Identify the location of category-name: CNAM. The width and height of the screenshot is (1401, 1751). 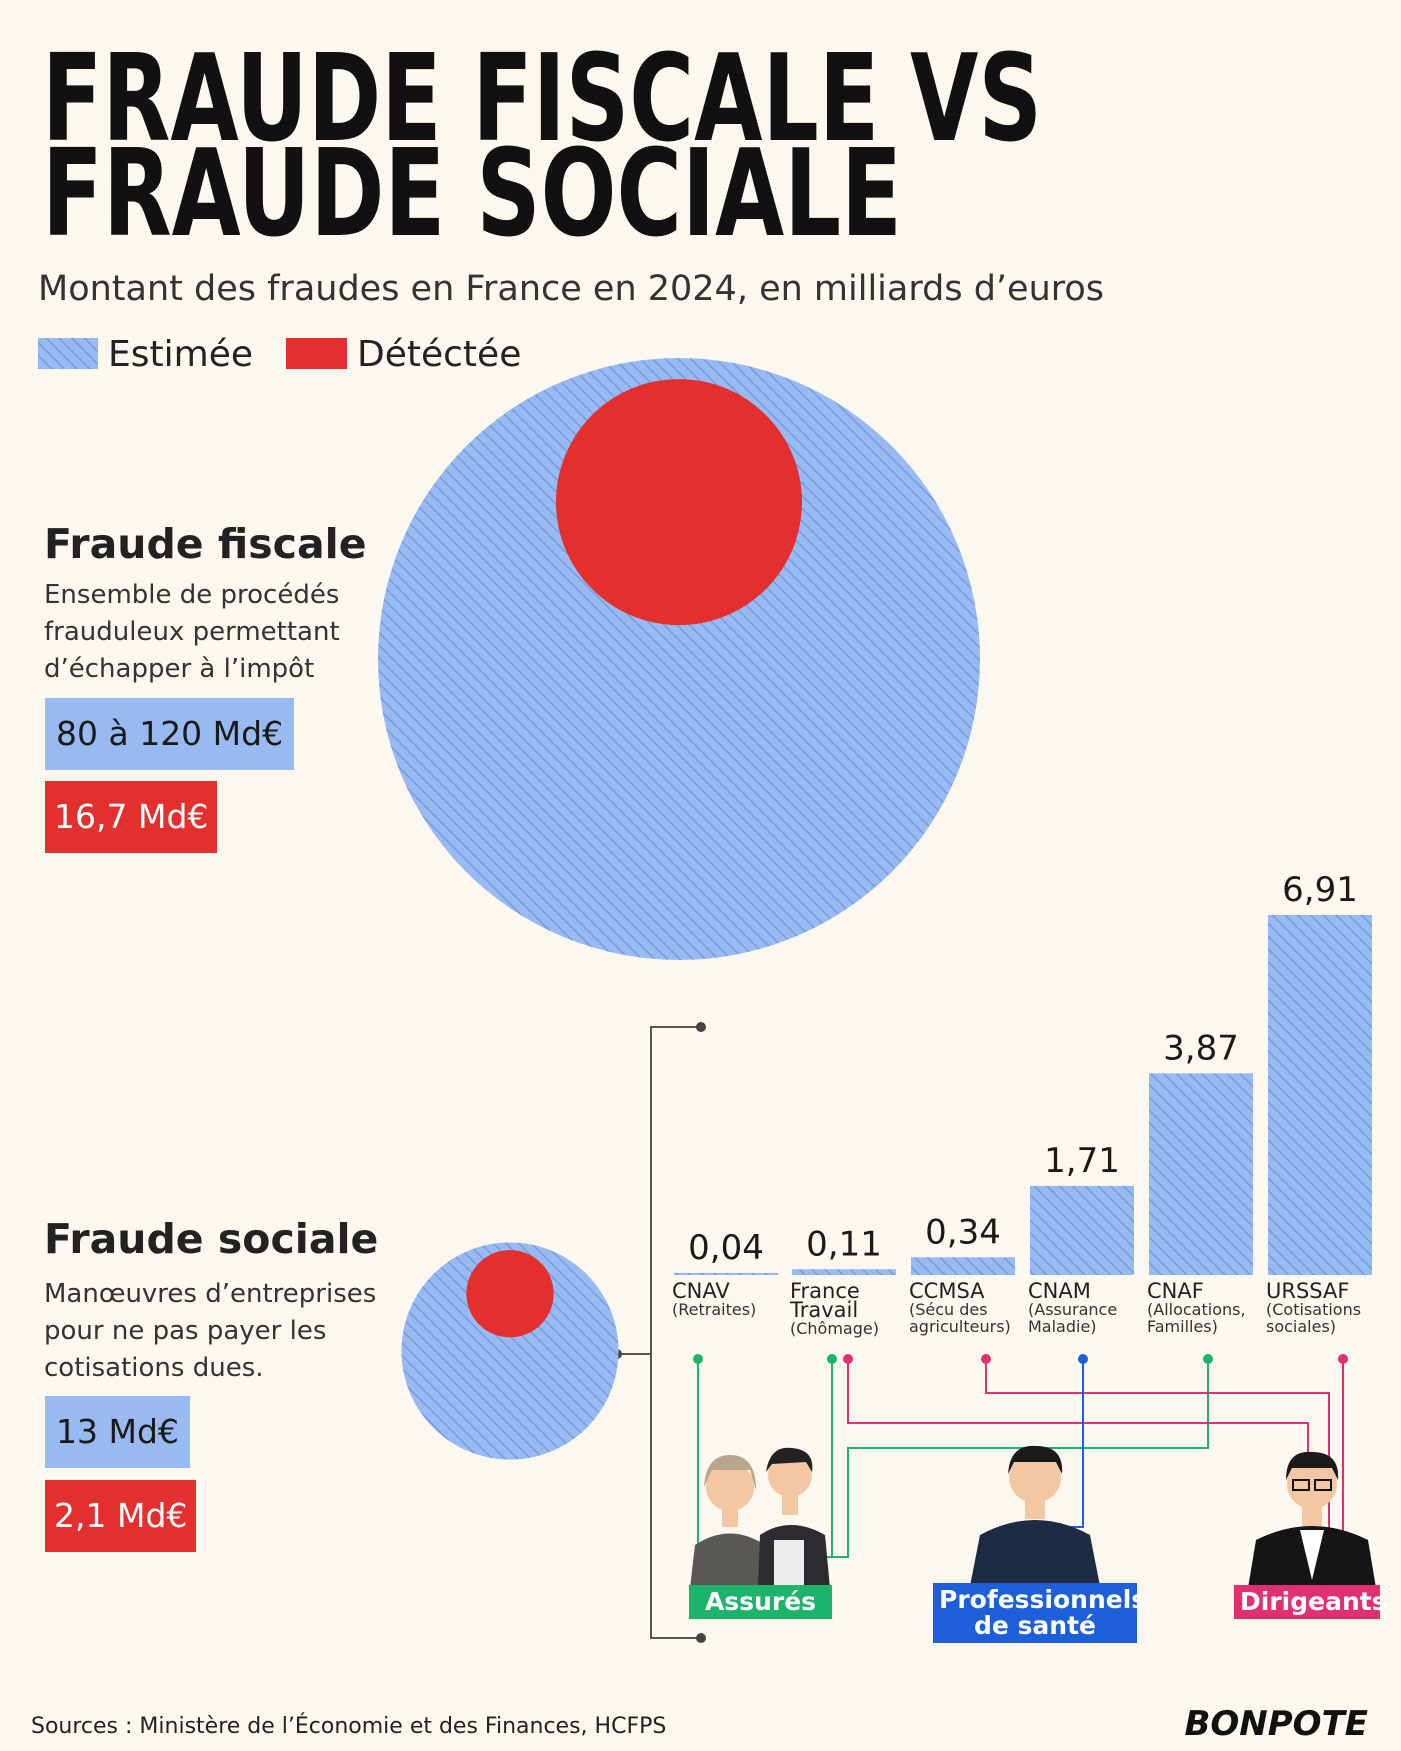
(1059, 1291).